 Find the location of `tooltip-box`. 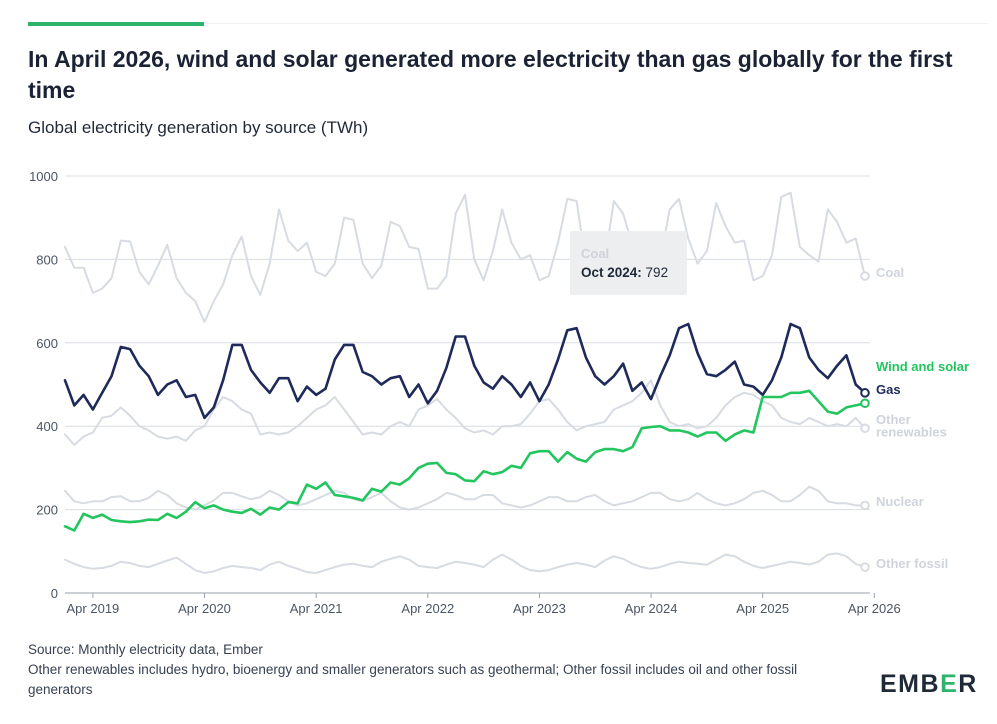

tooltip-box is located at coordinates (628, 263).